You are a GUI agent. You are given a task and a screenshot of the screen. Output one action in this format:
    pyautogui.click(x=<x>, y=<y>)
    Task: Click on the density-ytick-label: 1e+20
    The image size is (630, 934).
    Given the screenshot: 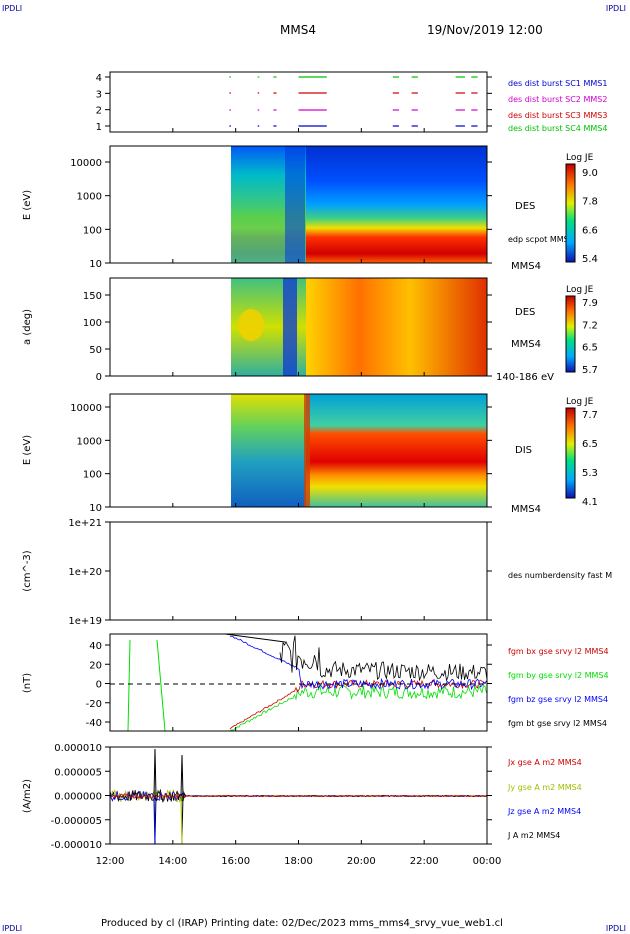 What is the action you would take?
    pyautogui.click(x=85, y=572)
    